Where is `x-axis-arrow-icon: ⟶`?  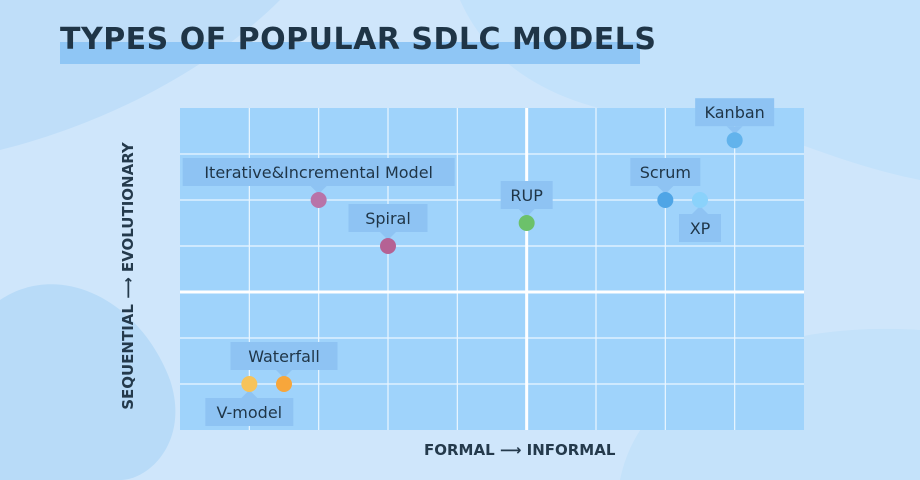
x-axis-arrow-icon: ⟶ is located at coordinates (513, 450).